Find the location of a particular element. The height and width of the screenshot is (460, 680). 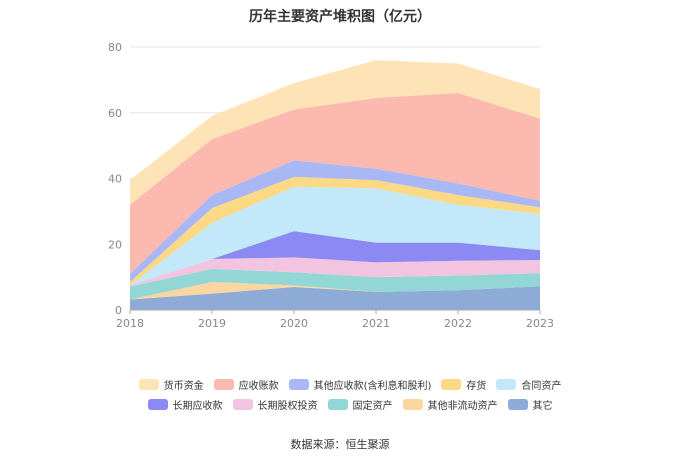

chart-legend: 货币资金 应收账款 其他应收款(含利息和股利) 存货 合同资产 长期应 is located at coordinates (350, 394).